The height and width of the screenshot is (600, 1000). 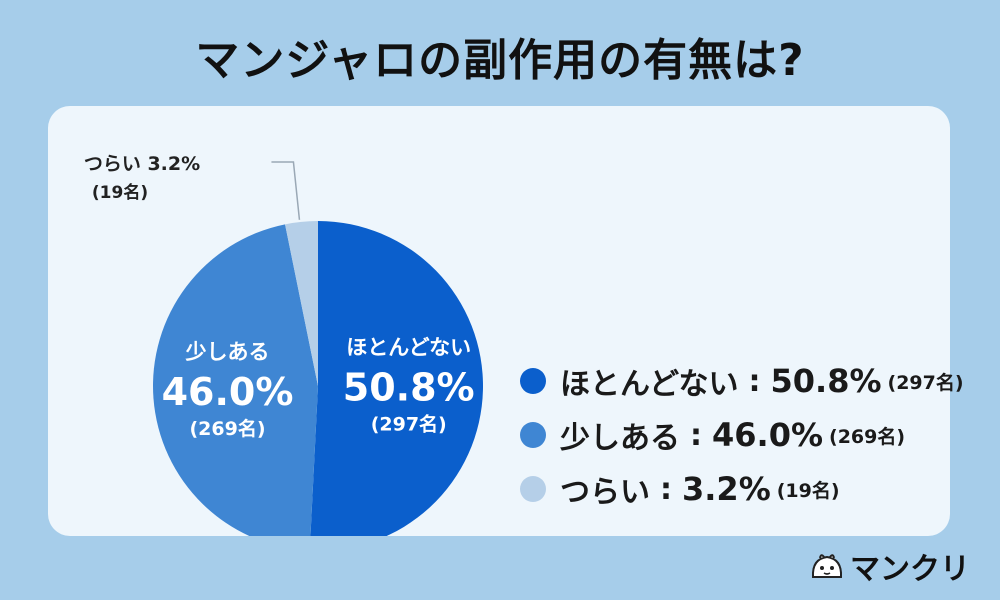 I want to click on page-title: マンジャロの副作用の有無は?, so click(x=500, y=60).